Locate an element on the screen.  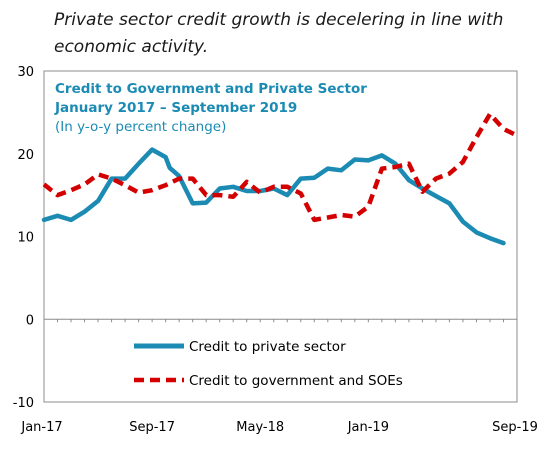
chart-units-note: (In y-o-y percent change) is located at coordinates (140, 127).